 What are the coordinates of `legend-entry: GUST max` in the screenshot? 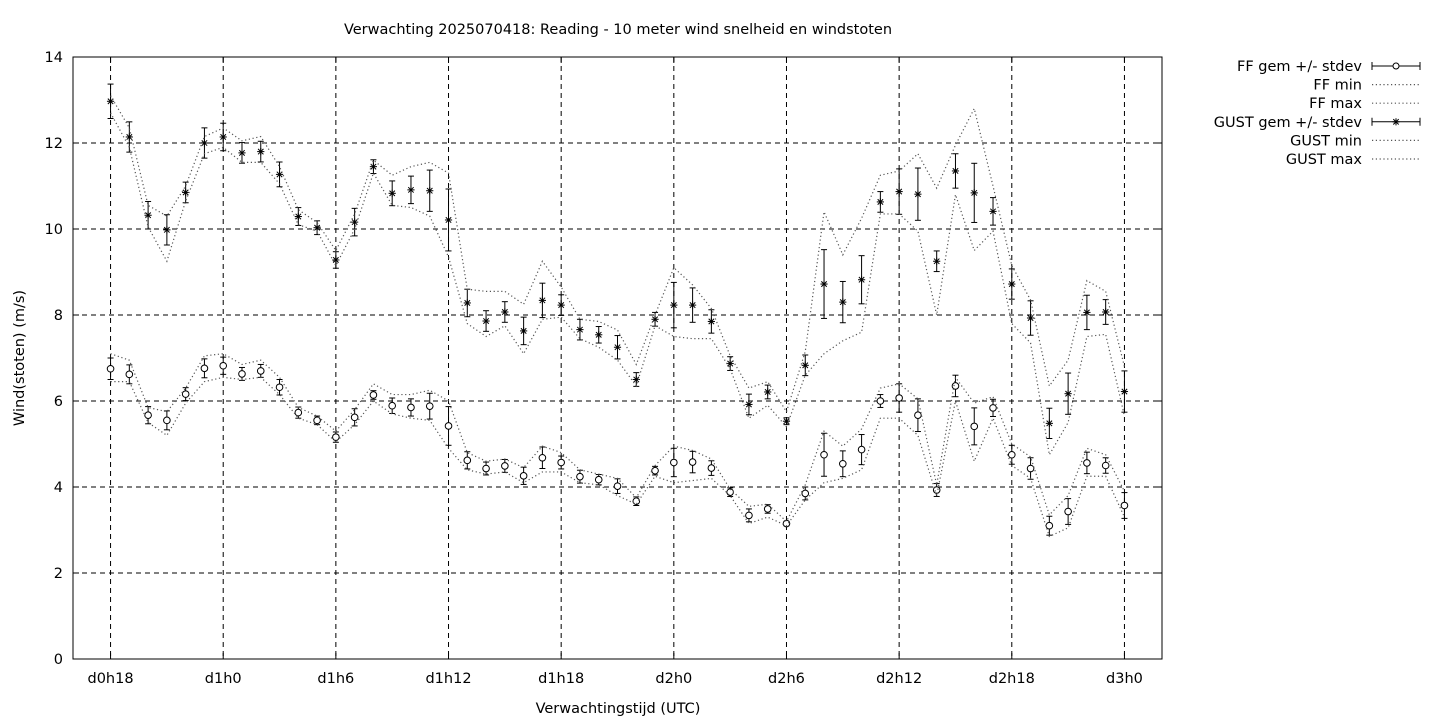 It's located at (1353, 160).